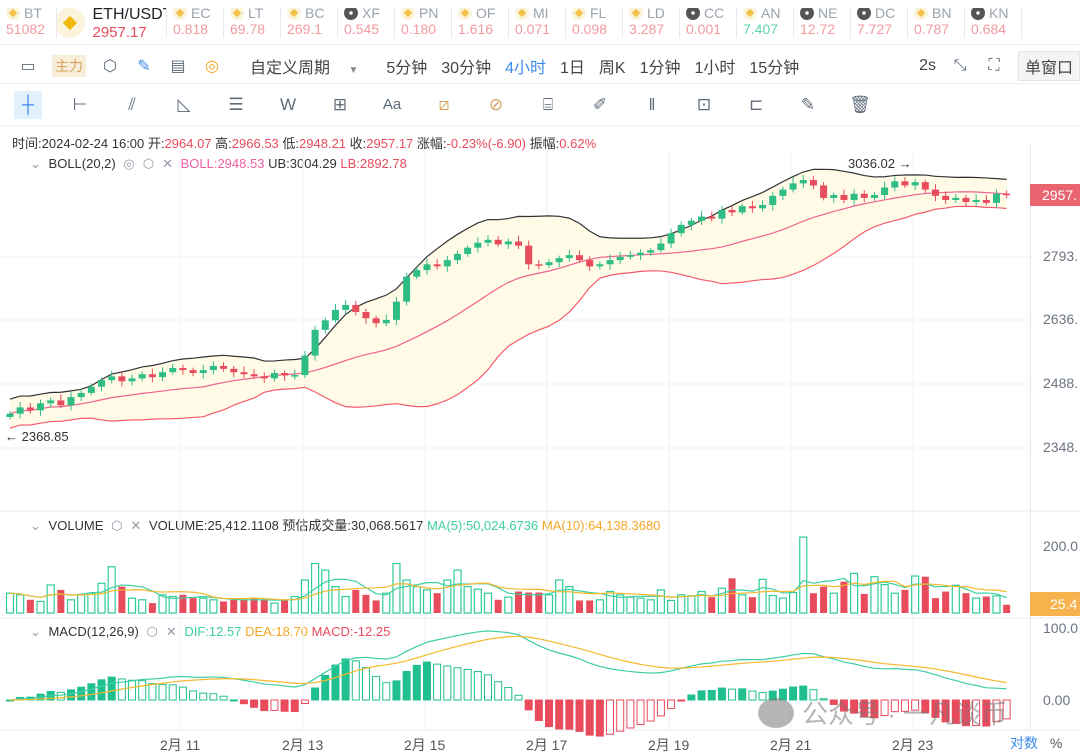 The image size is (1080, 756). What do you see at coordinates (704, 104) in the screenshot?
I see `lock-icon: ⊡` at bounding box center [704, 104].